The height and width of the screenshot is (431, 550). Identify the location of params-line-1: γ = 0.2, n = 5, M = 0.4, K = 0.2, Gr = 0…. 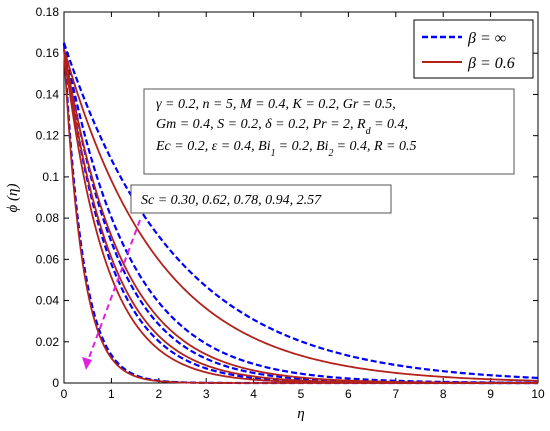
(276, 104).